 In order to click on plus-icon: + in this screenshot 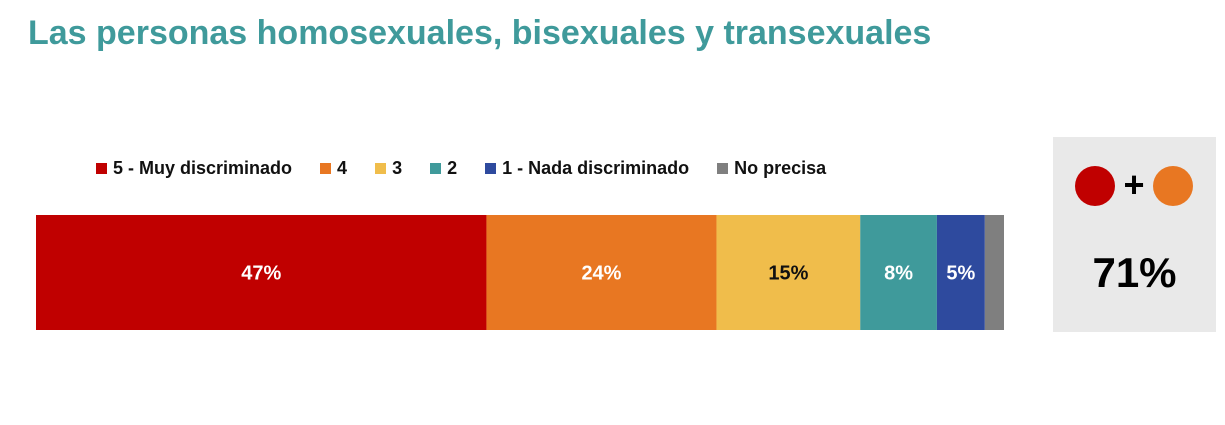, I will do `click(1134, 184)`.